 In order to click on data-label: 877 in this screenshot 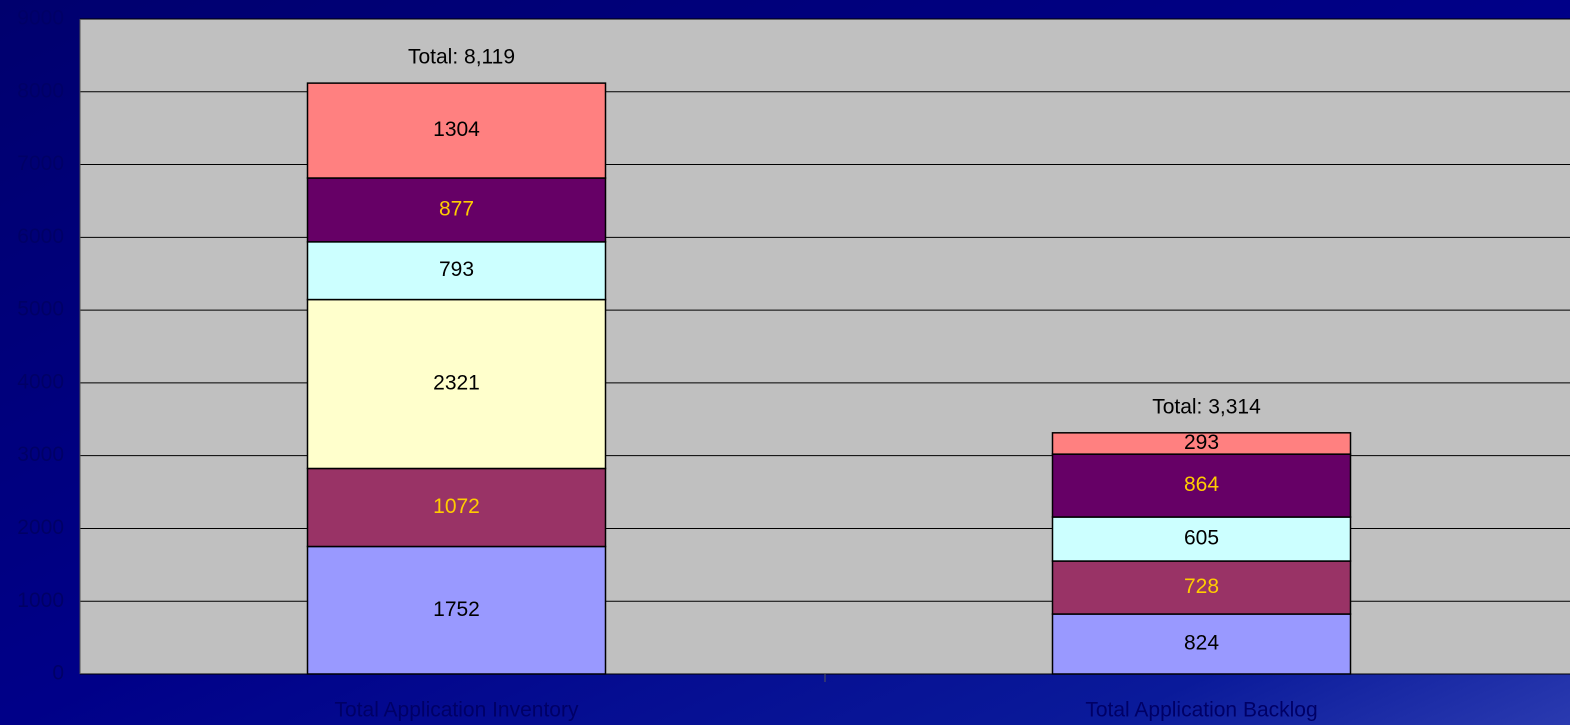, I will do `click(456, 208)`.